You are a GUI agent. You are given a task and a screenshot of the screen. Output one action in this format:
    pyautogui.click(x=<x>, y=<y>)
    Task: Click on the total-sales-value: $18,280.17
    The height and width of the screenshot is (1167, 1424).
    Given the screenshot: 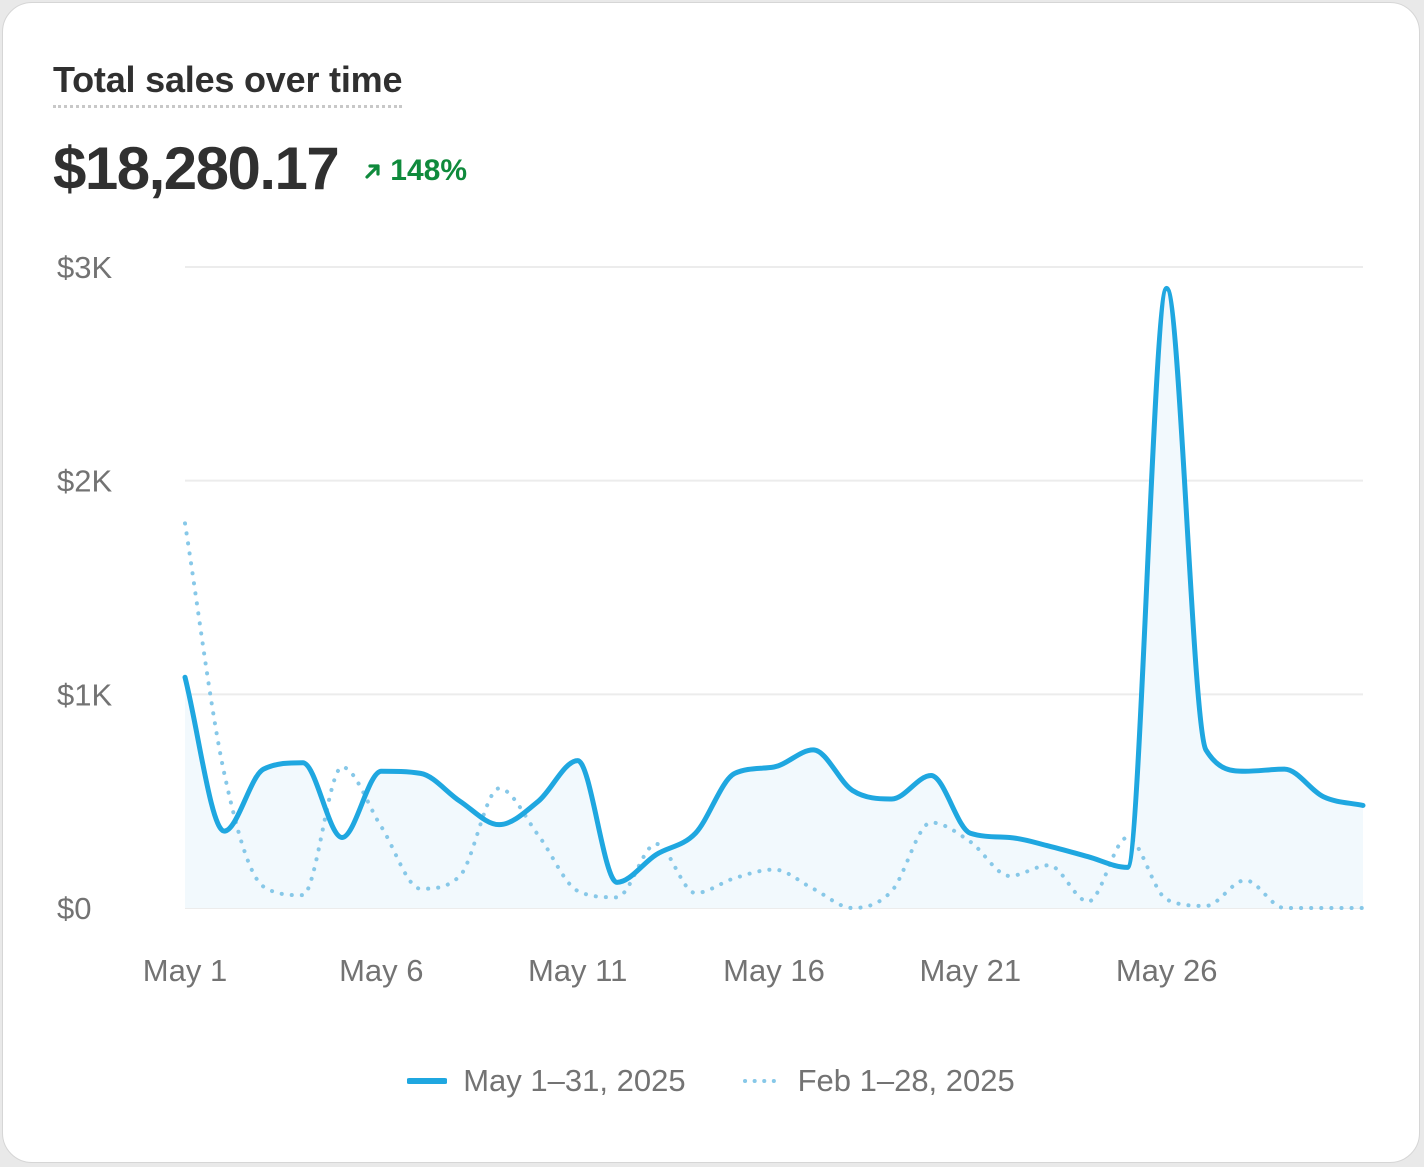 What is the action you would take?
    pyautogui.click(x=196, y=168)
    